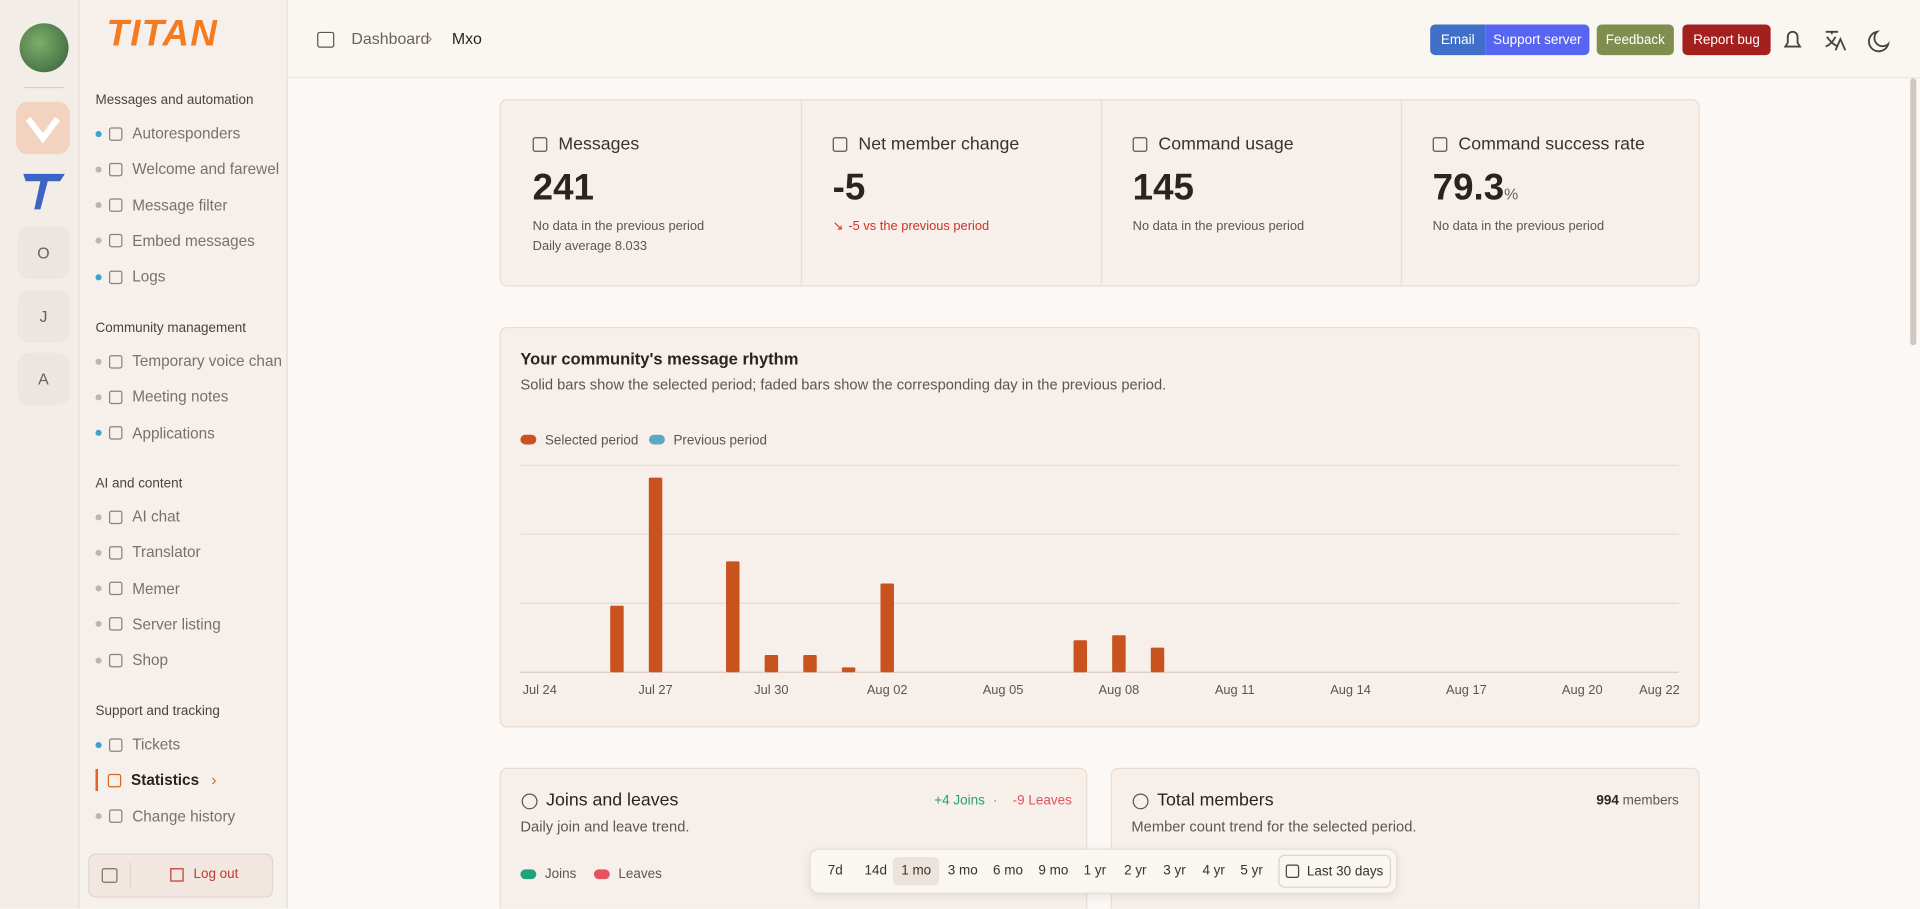 Image resolution: width=1920 pixels, height=909 pixels. I want to click on nav-label: Logs, so click(149, 277).